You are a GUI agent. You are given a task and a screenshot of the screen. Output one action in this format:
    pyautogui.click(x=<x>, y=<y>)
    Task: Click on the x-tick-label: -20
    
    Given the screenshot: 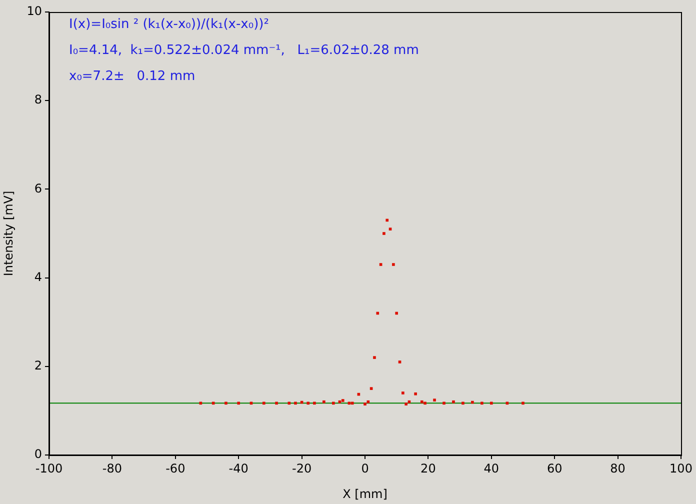 What is the action you would take?
    pyautogui.click(x=302, y=468)
    